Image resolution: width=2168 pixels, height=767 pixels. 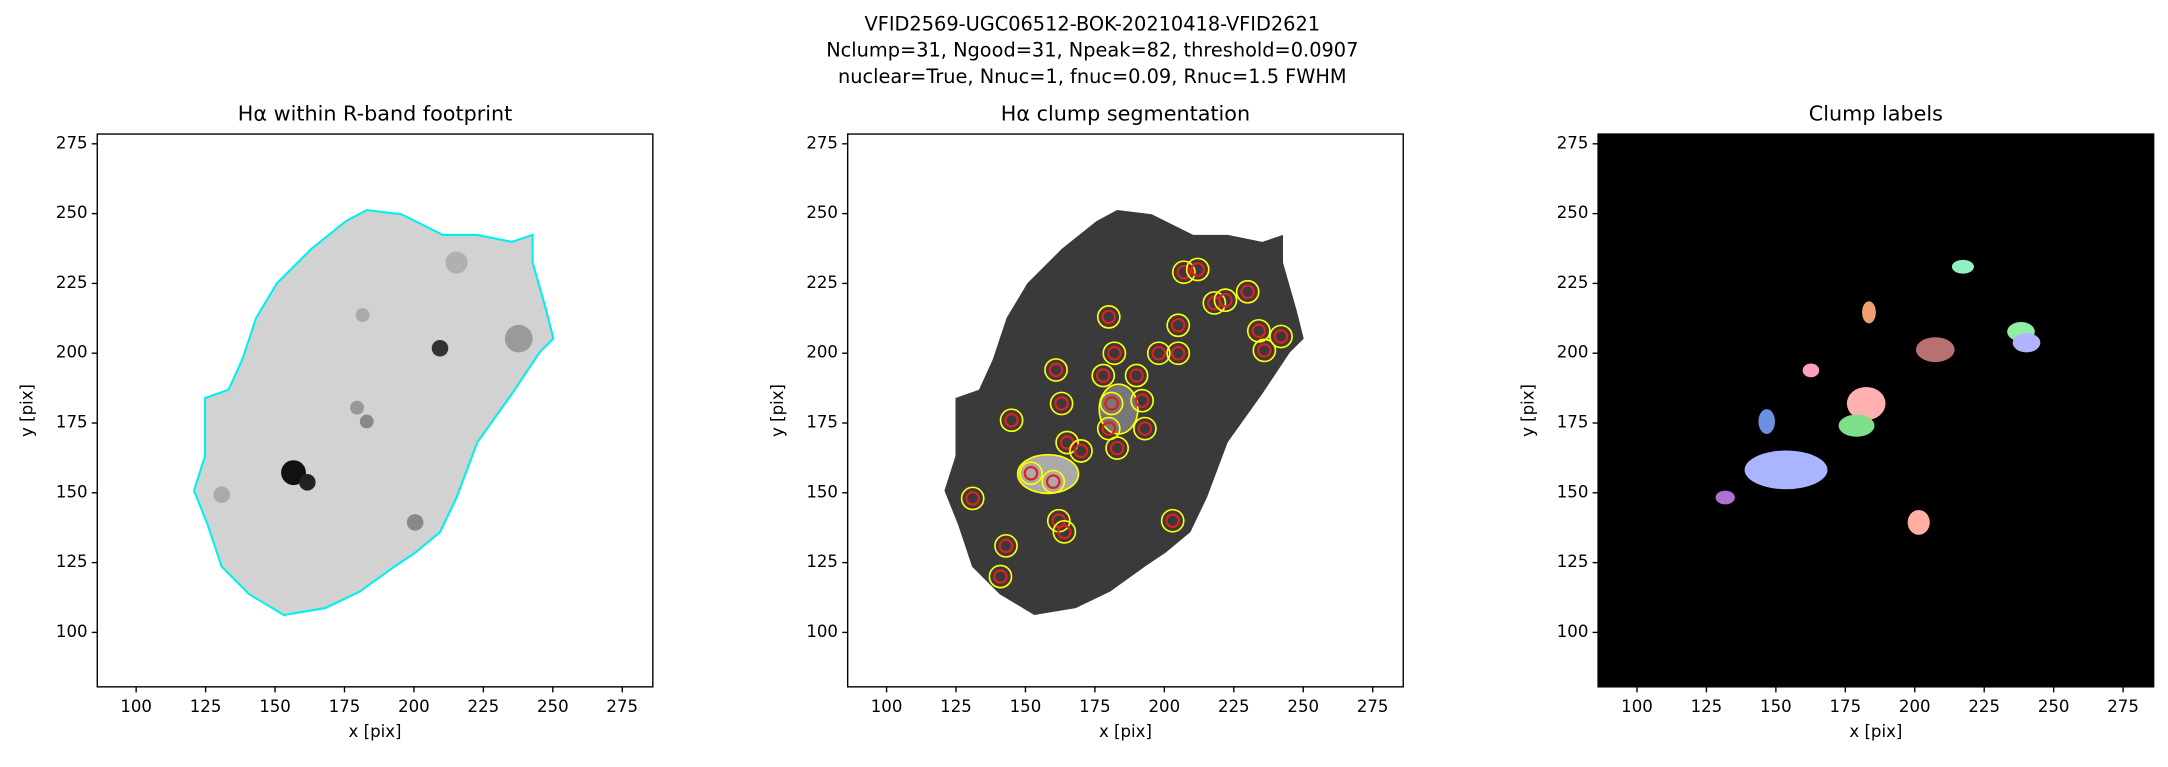 I want to click on axes-title: Hα clump segmentation, so click(x=1125, y=114).